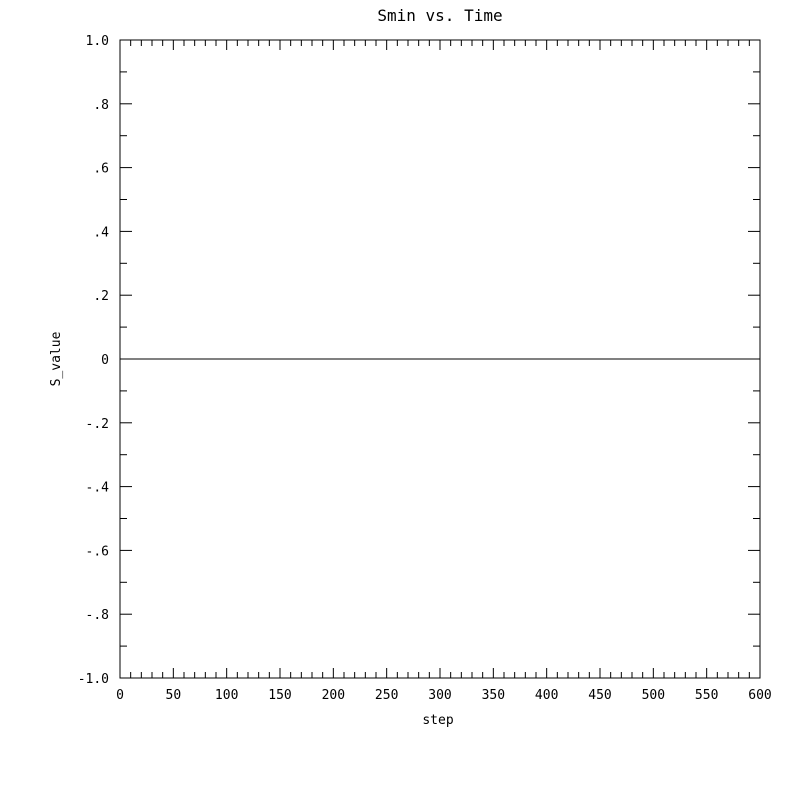 This screenshot has height=800, width=800. Describe the element at coordinates (653, 695) in the screenshot. I see `x-tick-label: 500` at that location.